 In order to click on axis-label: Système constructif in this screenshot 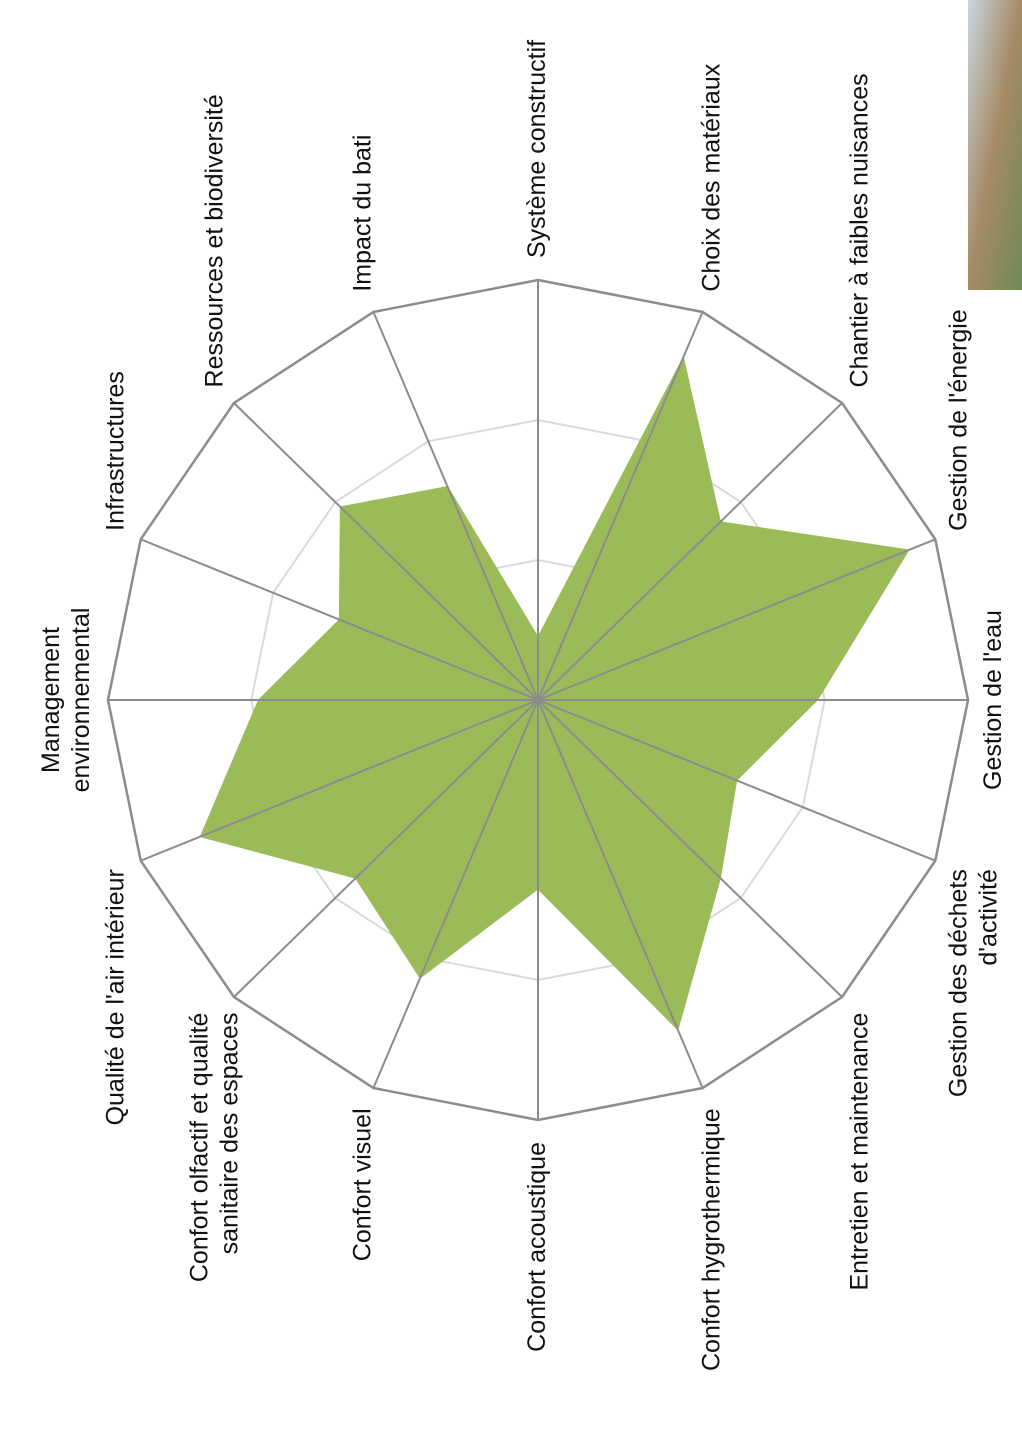, I will do `click(537, 149)`.